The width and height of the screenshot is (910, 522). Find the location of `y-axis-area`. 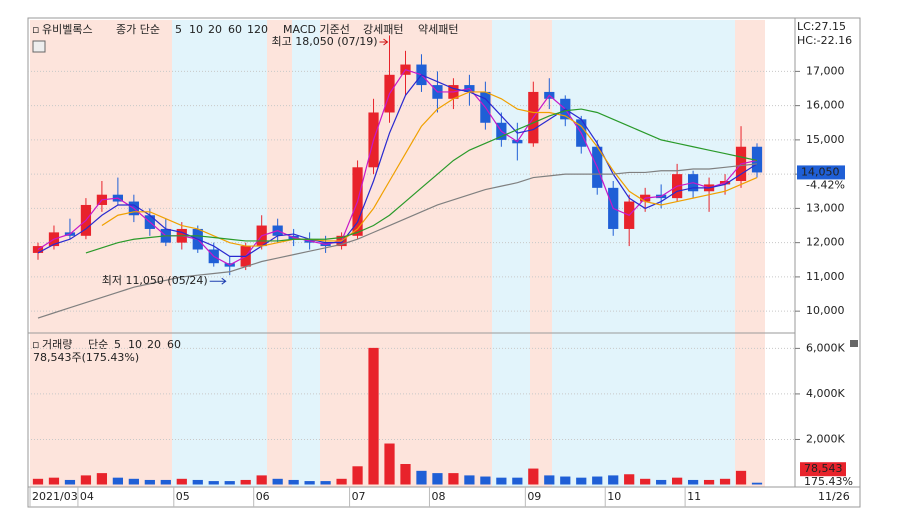

y-axis-area is located at coordinates (827, 252).